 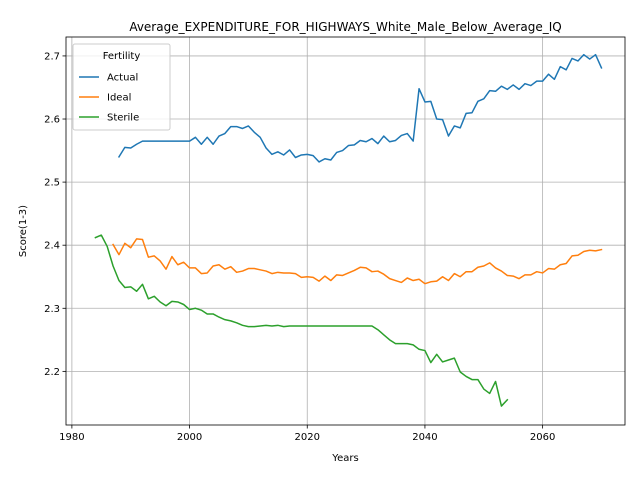 I want to click on legend-label-ideal: Ideal, so click(x=119, y=98).